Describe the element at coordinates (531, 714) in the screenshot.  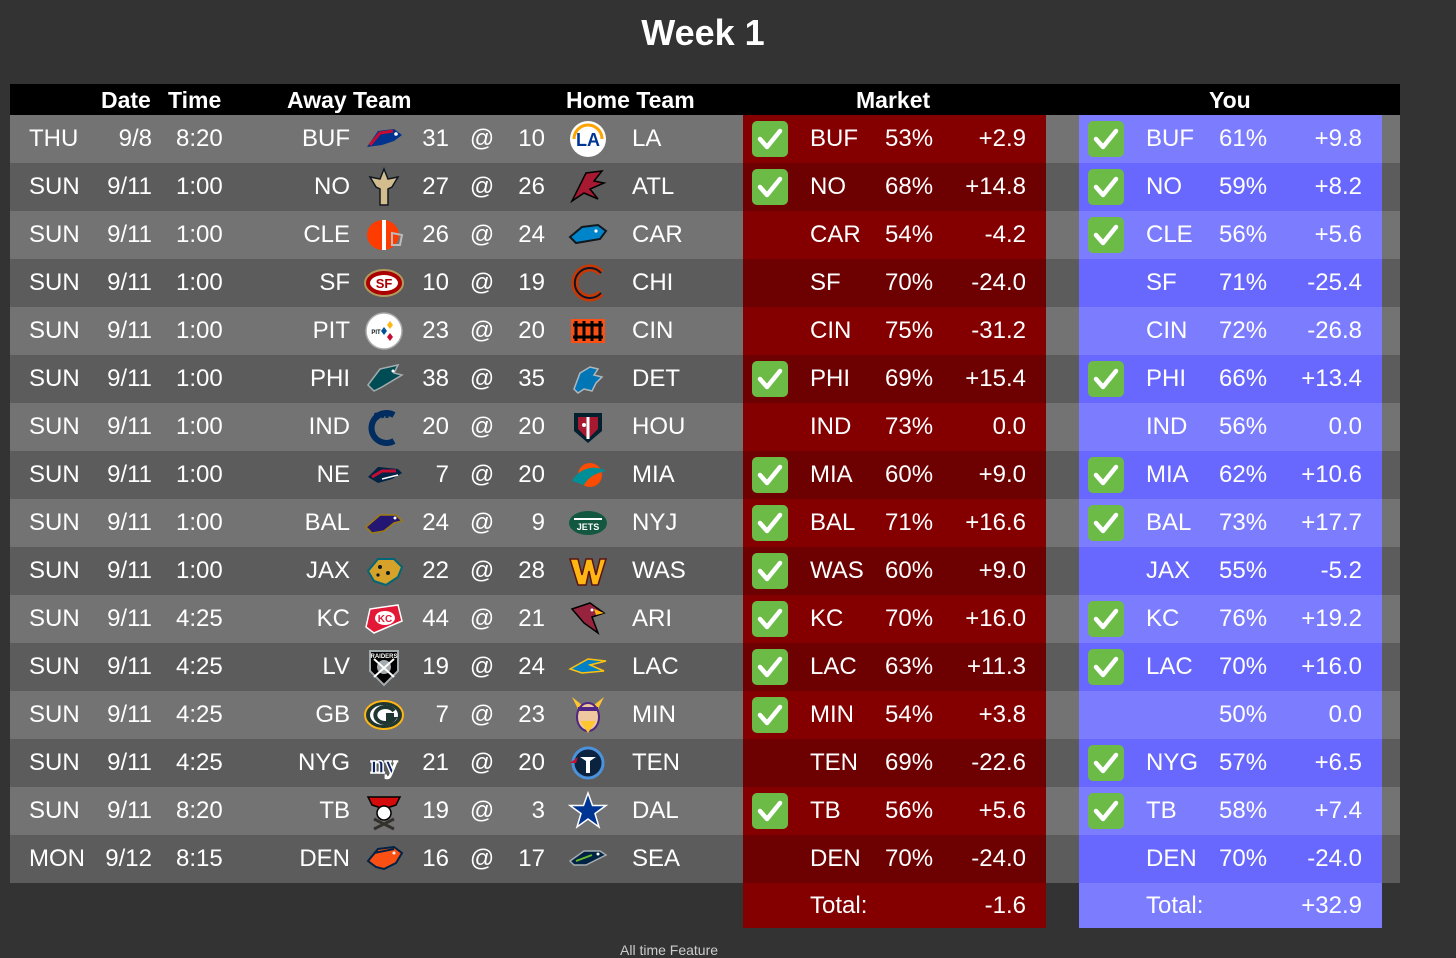
I see `home-score-cell: 23` at that location.